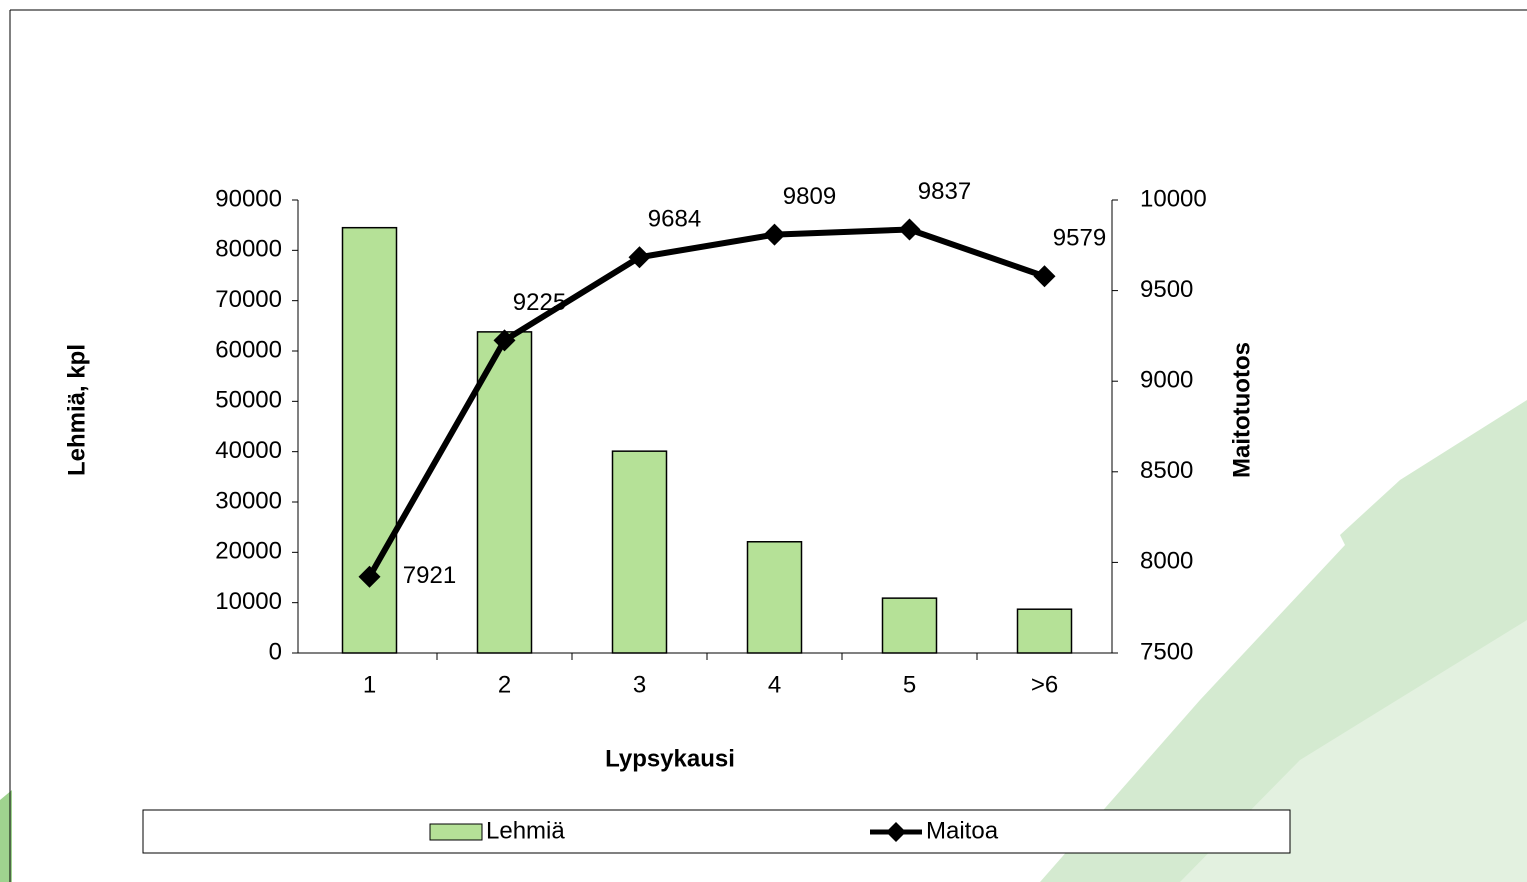 The width and height of the screenshot is (1527, 882). I want to click on data-label: 9684, so click(674, 219).